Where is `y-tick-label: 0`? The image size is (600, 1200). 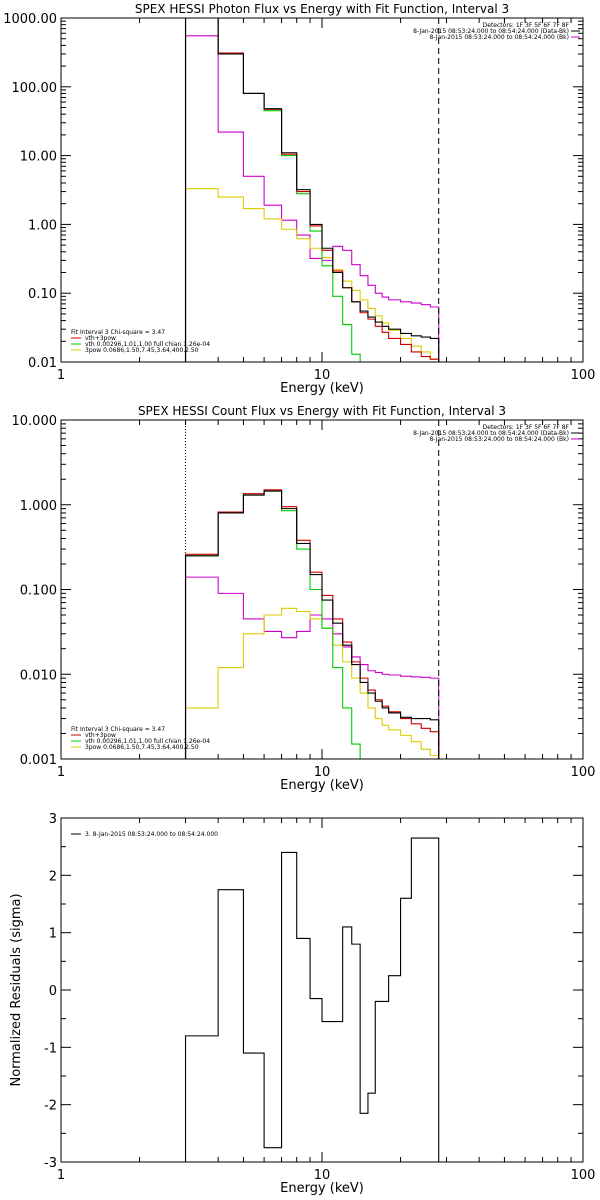
y-tick-label: 0 is located at coordinates (53, 991).